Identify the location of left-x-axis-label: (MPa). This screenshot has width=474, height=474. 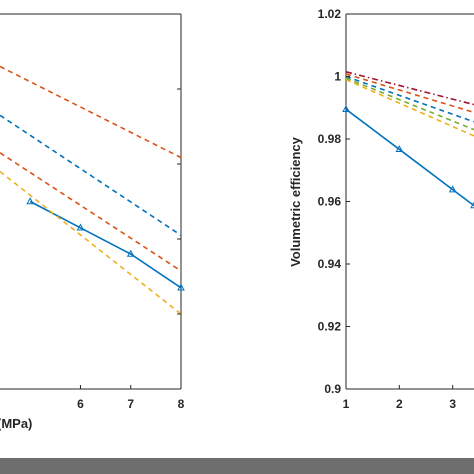
(16, 423).